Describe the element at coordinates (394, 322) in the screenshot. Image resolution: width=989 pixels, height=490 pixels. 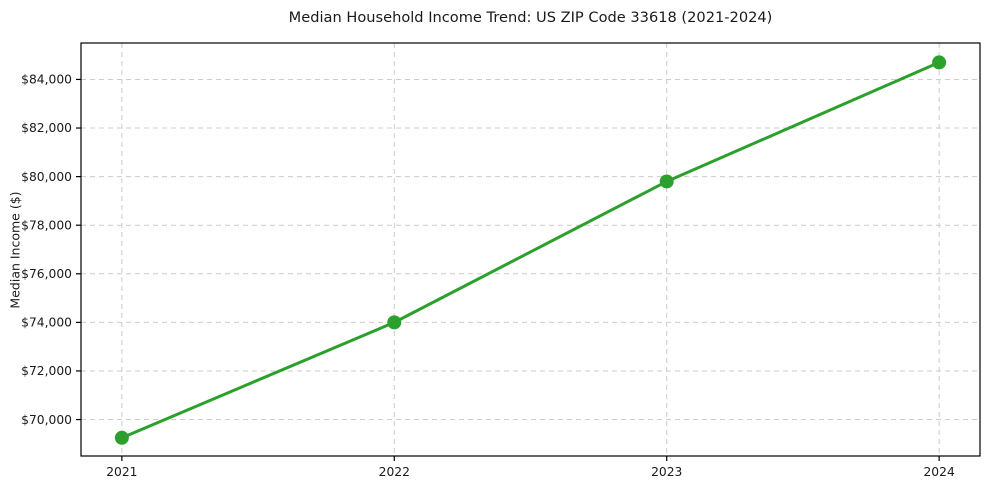
I see `data-point-2022` at that location.